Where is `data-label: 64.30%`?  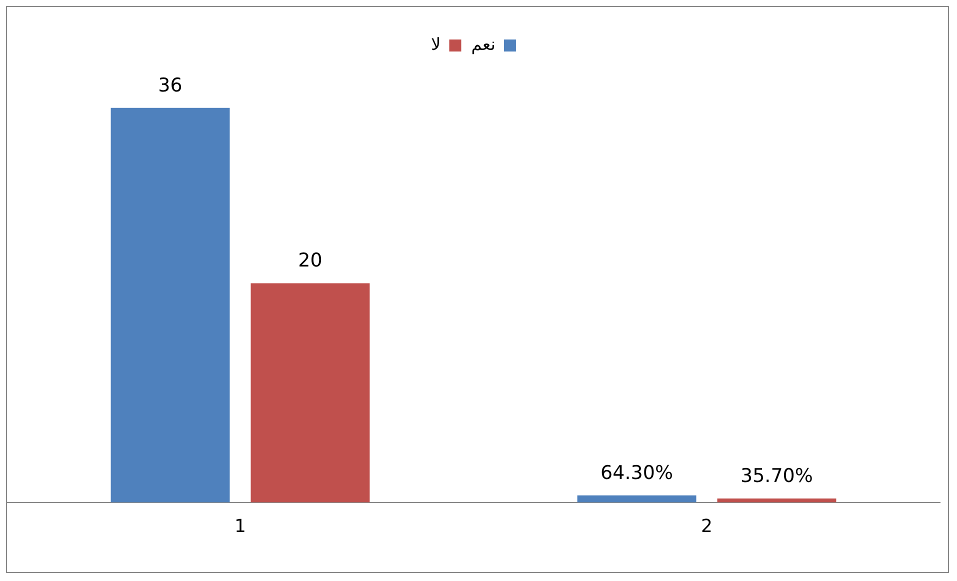 data-label: 64.30% is located at coordinates (636, 473).